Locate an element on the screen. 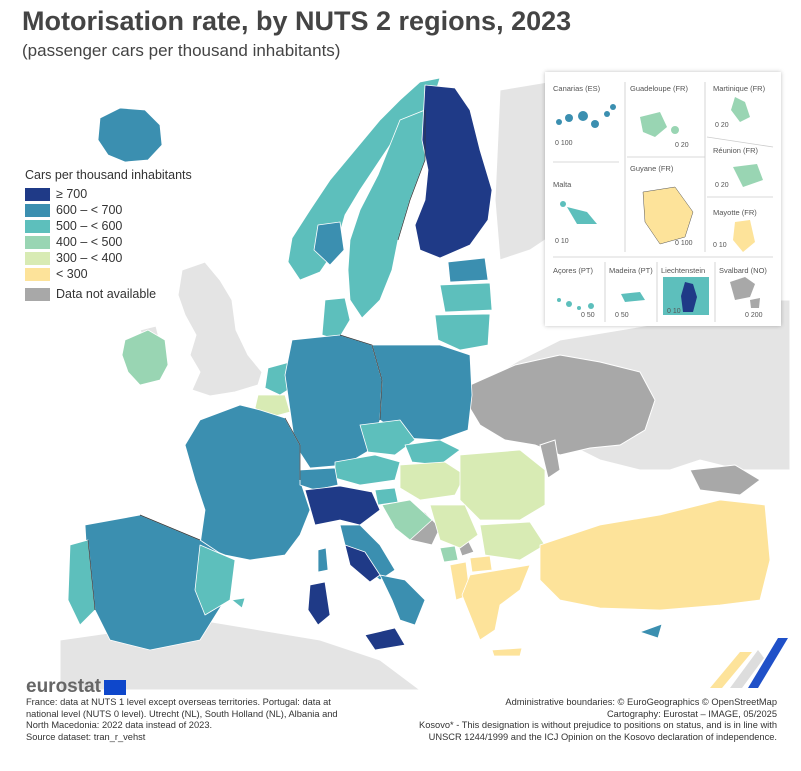 Image resolution: width=801 pixels, height=771 pixels. eu-flag-icon is located at coordinates (114, 687).